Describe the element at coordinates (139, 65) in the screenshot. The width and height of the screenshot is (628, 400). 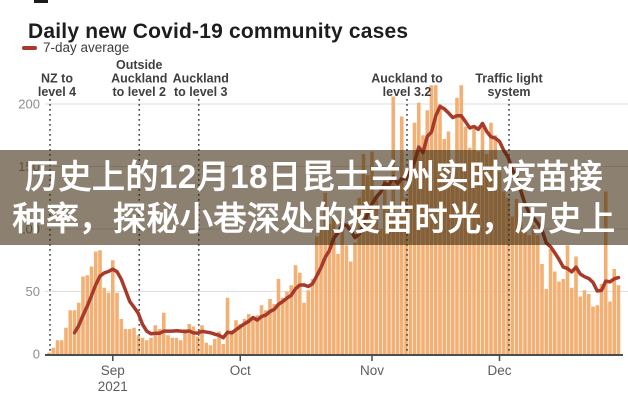
I see `alert-level-annotation-label: Outside` at that location.